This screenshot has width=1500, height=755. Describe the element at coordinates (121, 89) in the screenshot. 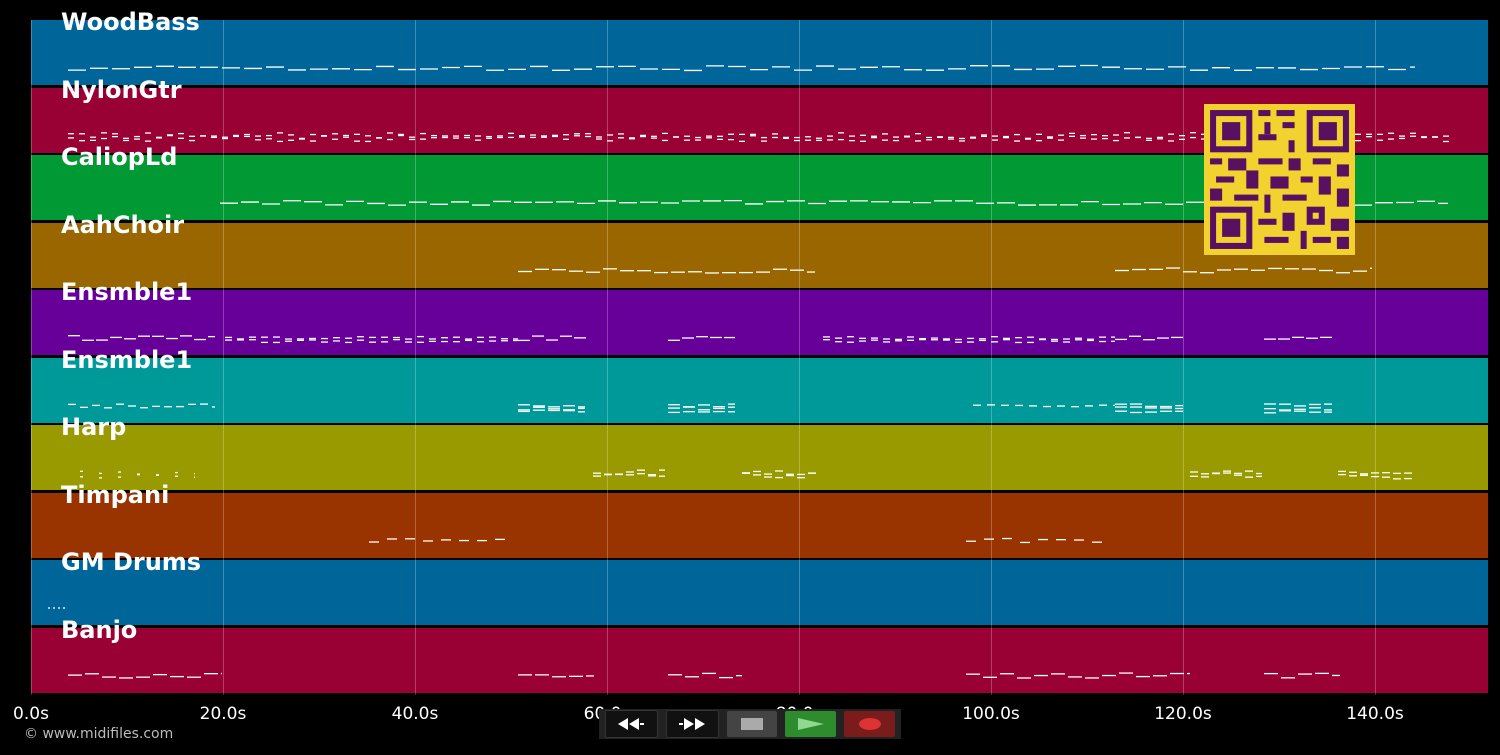

I see `track-name: NylonGtr` at that location.